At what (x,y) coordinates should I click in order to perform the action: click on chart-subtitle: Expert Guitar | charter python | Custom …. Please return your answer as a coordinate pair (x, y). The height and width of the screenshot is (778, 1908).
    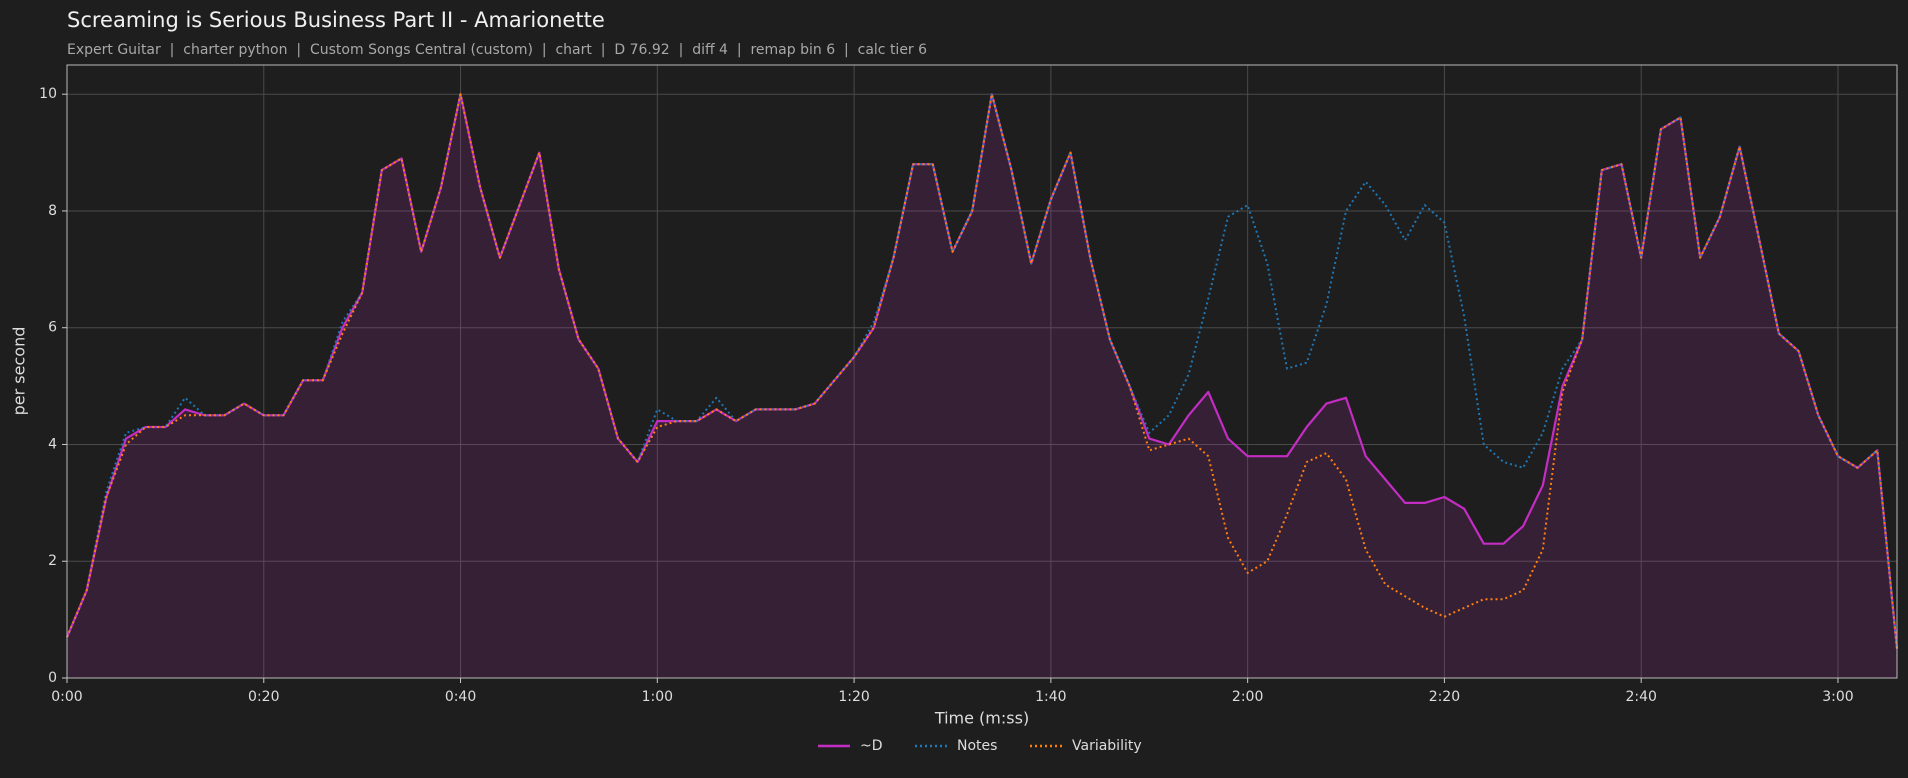
    Looking at the image, I should click on (497, 50).